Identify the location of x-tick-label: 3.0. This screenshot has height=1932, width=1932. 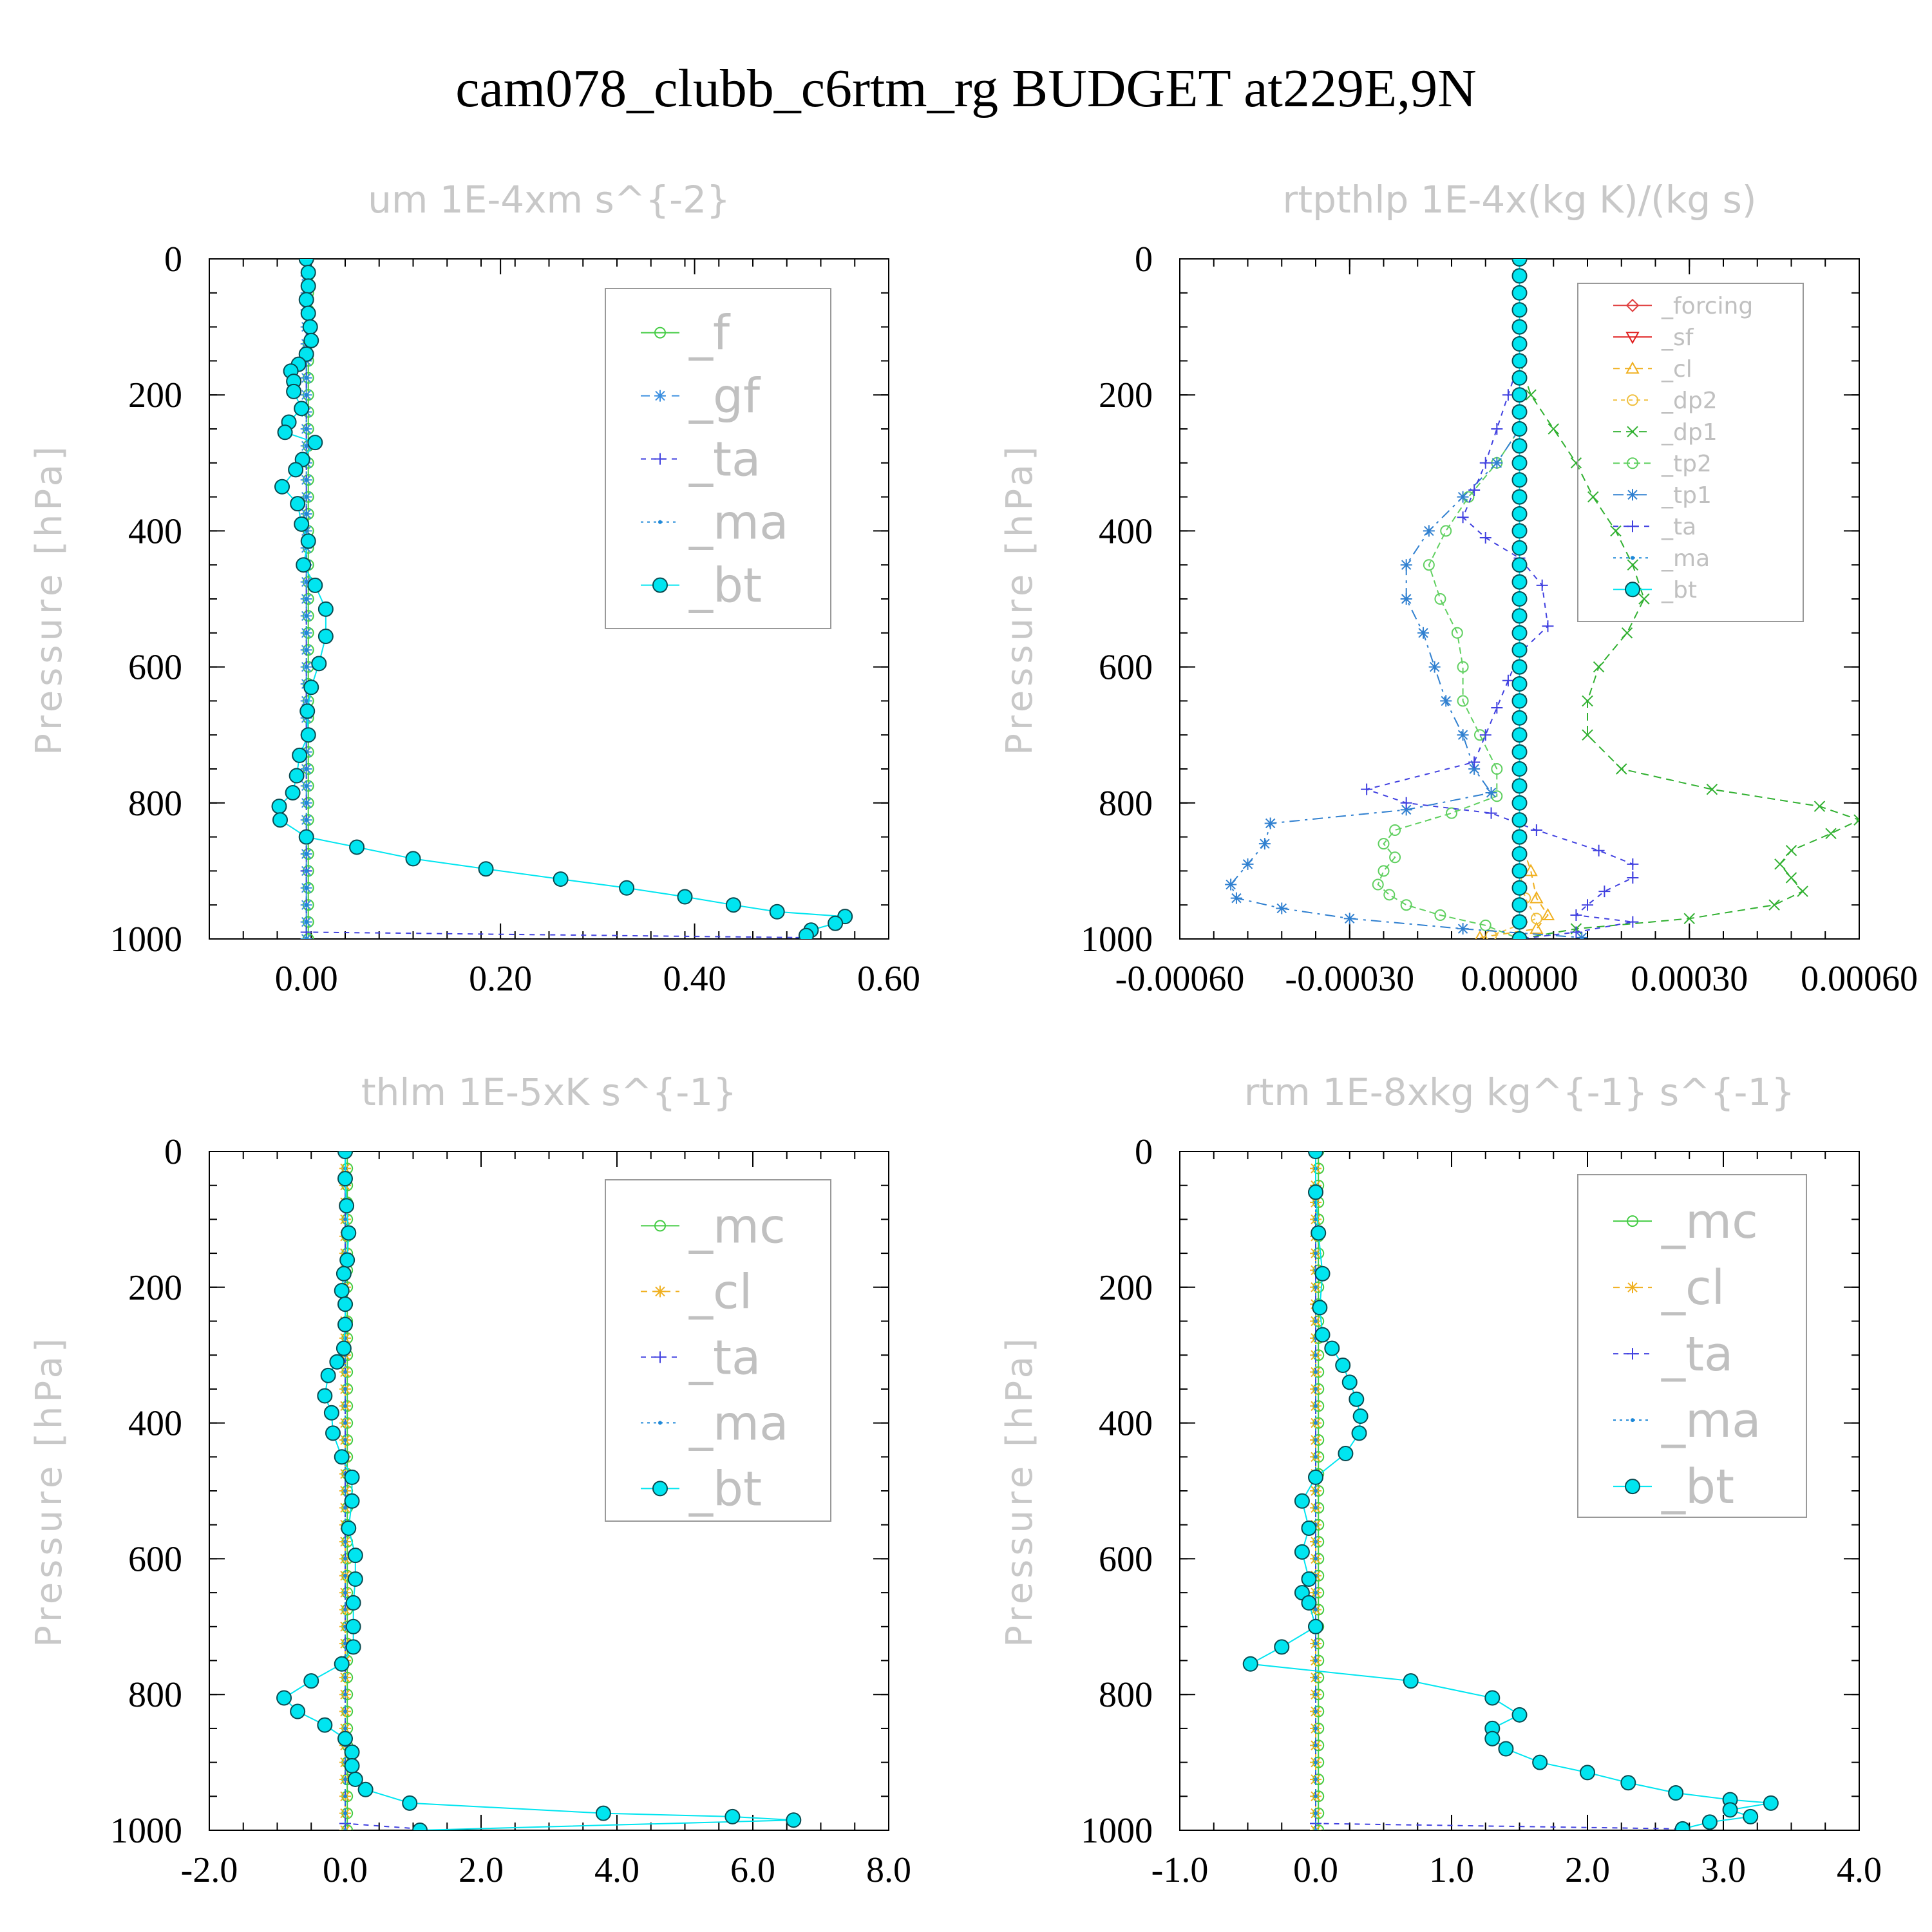
(1723, 1870).